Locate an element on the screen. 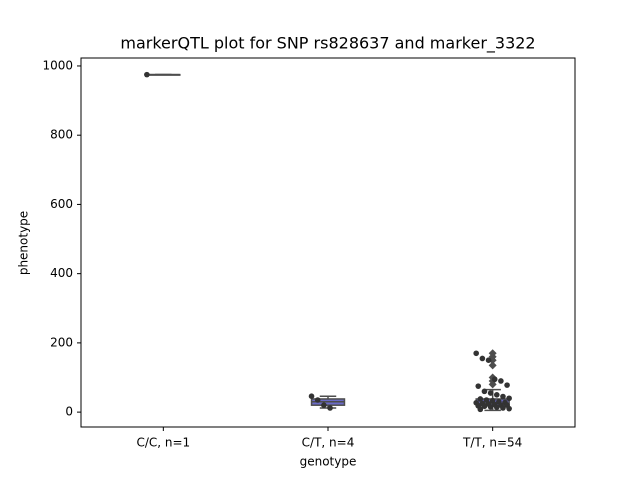 Image resolution: width=640 pixels, height=480 pixels. x-tick-label: T/T, n=54 is located at coordinates (492, 443).